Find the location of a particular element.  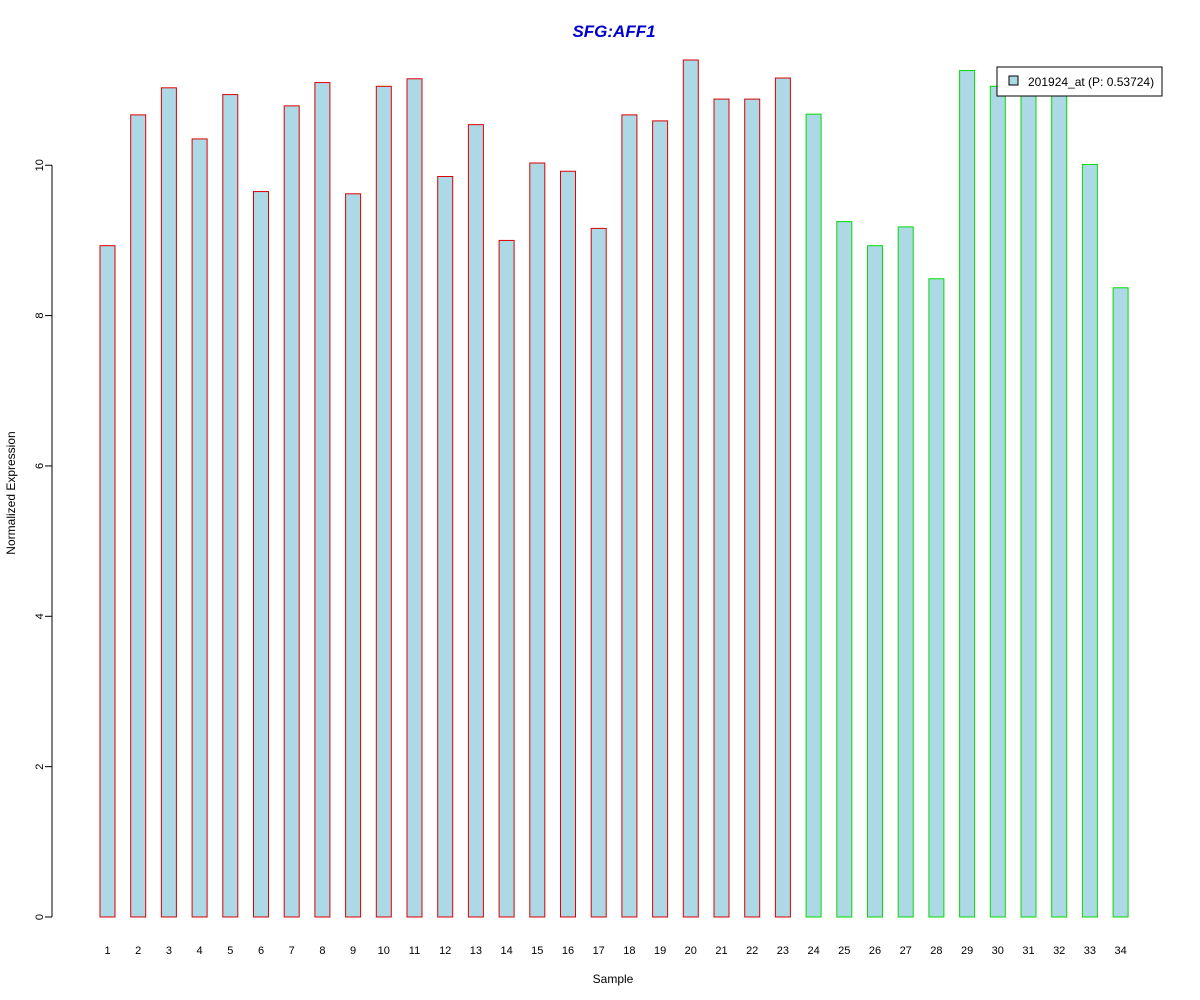

x-tick-label: 13 is located at coordinates (476, 951).